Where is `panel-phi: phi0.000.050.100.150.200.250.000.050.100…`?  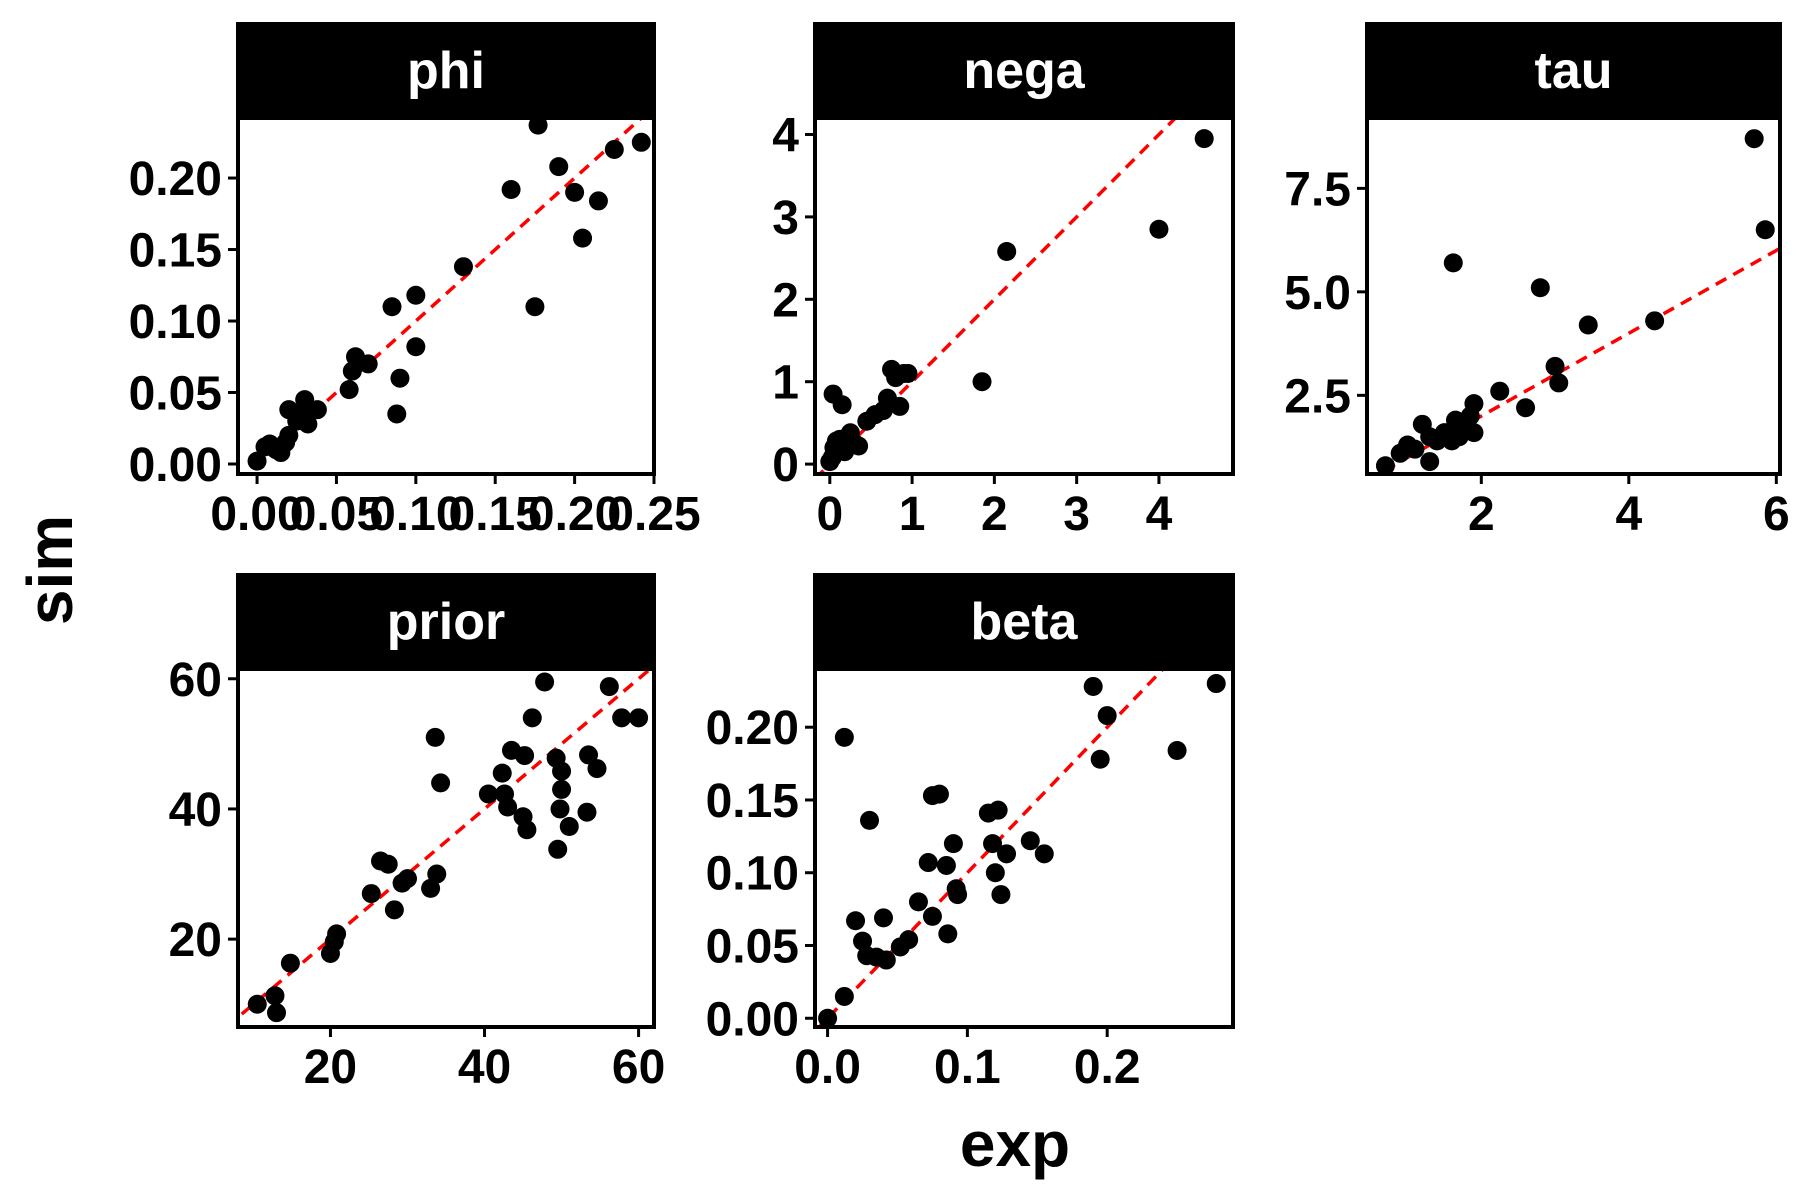 panel-phi: phi0.000.050.100.150.200.250.000.050.100… is located at coordinates (415, 281).